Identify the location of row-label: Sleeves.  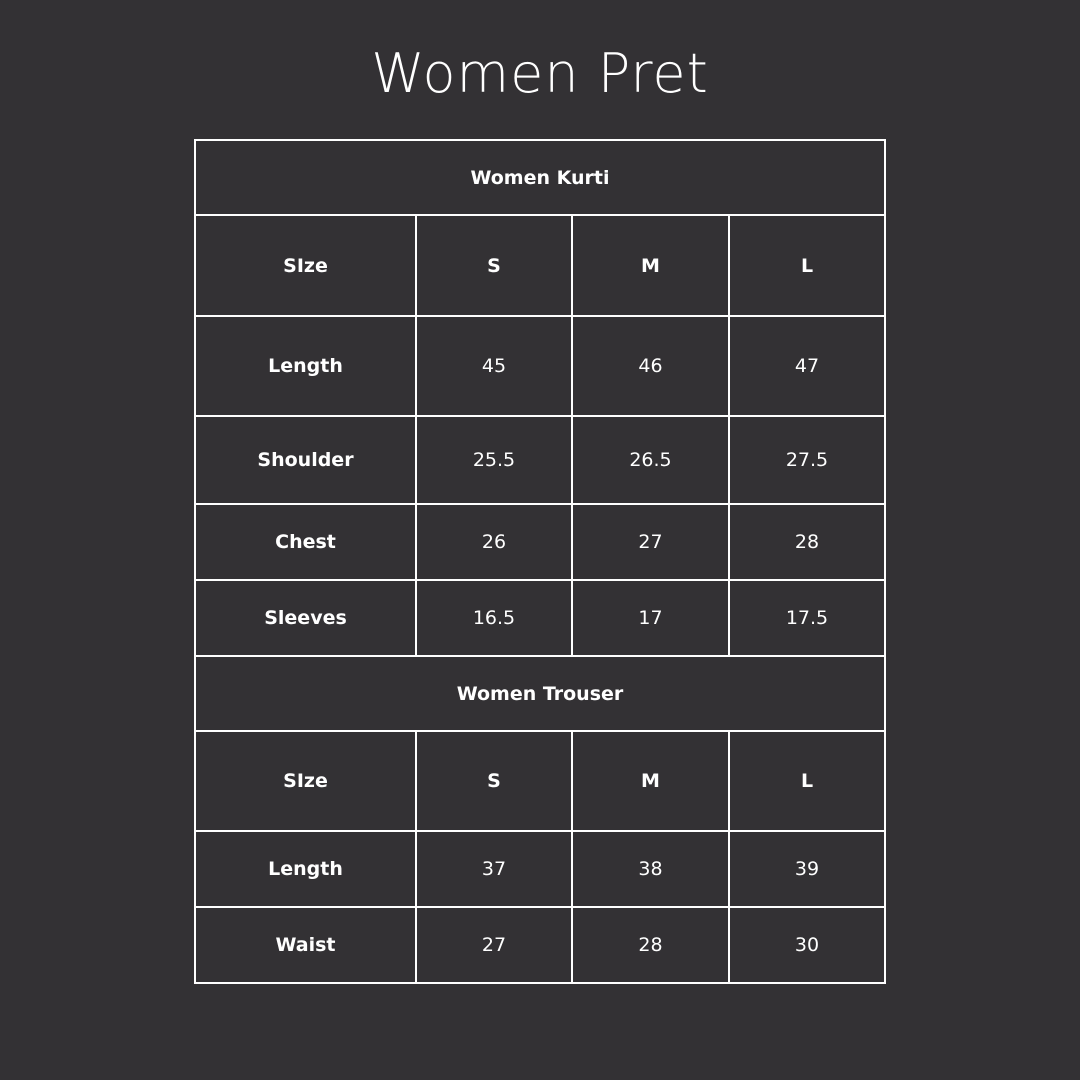
(305, 618).